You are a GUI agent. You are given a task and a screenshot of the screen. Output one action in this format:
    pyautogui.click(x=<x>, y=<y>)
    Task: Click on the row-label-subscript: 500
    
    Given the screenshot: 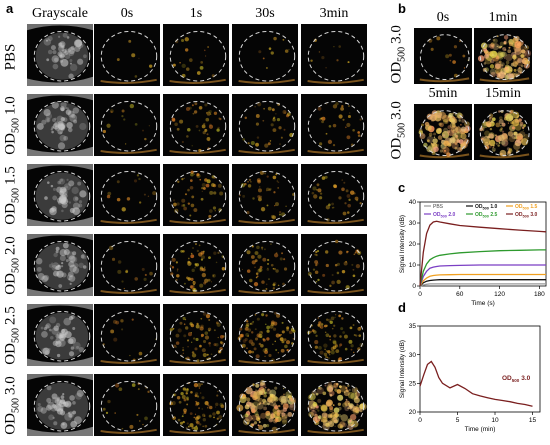 What is the action you would take?
    pyautogui.click(x=16, y=126)
    